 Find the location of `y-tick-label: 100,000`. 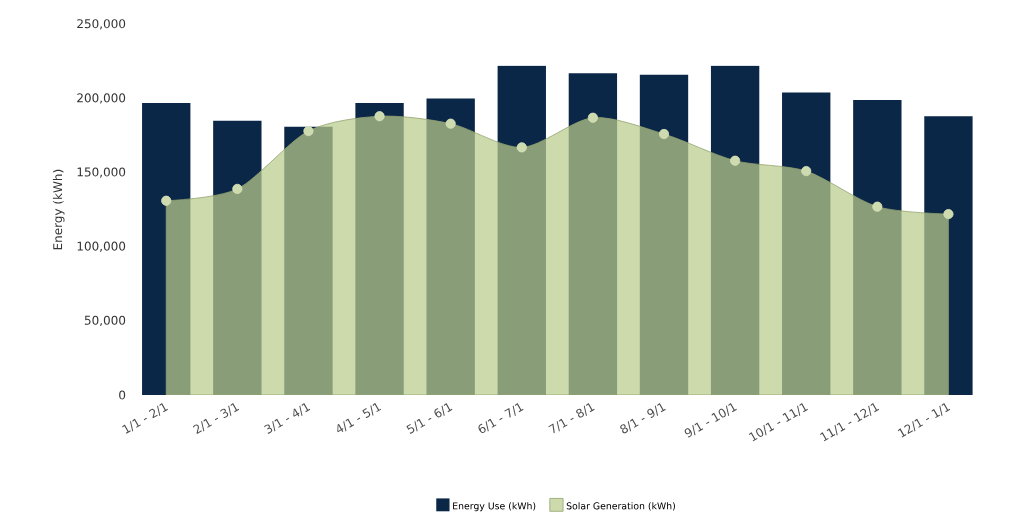

y-tick-label: 100,000 is located at coordinates (101, 246).